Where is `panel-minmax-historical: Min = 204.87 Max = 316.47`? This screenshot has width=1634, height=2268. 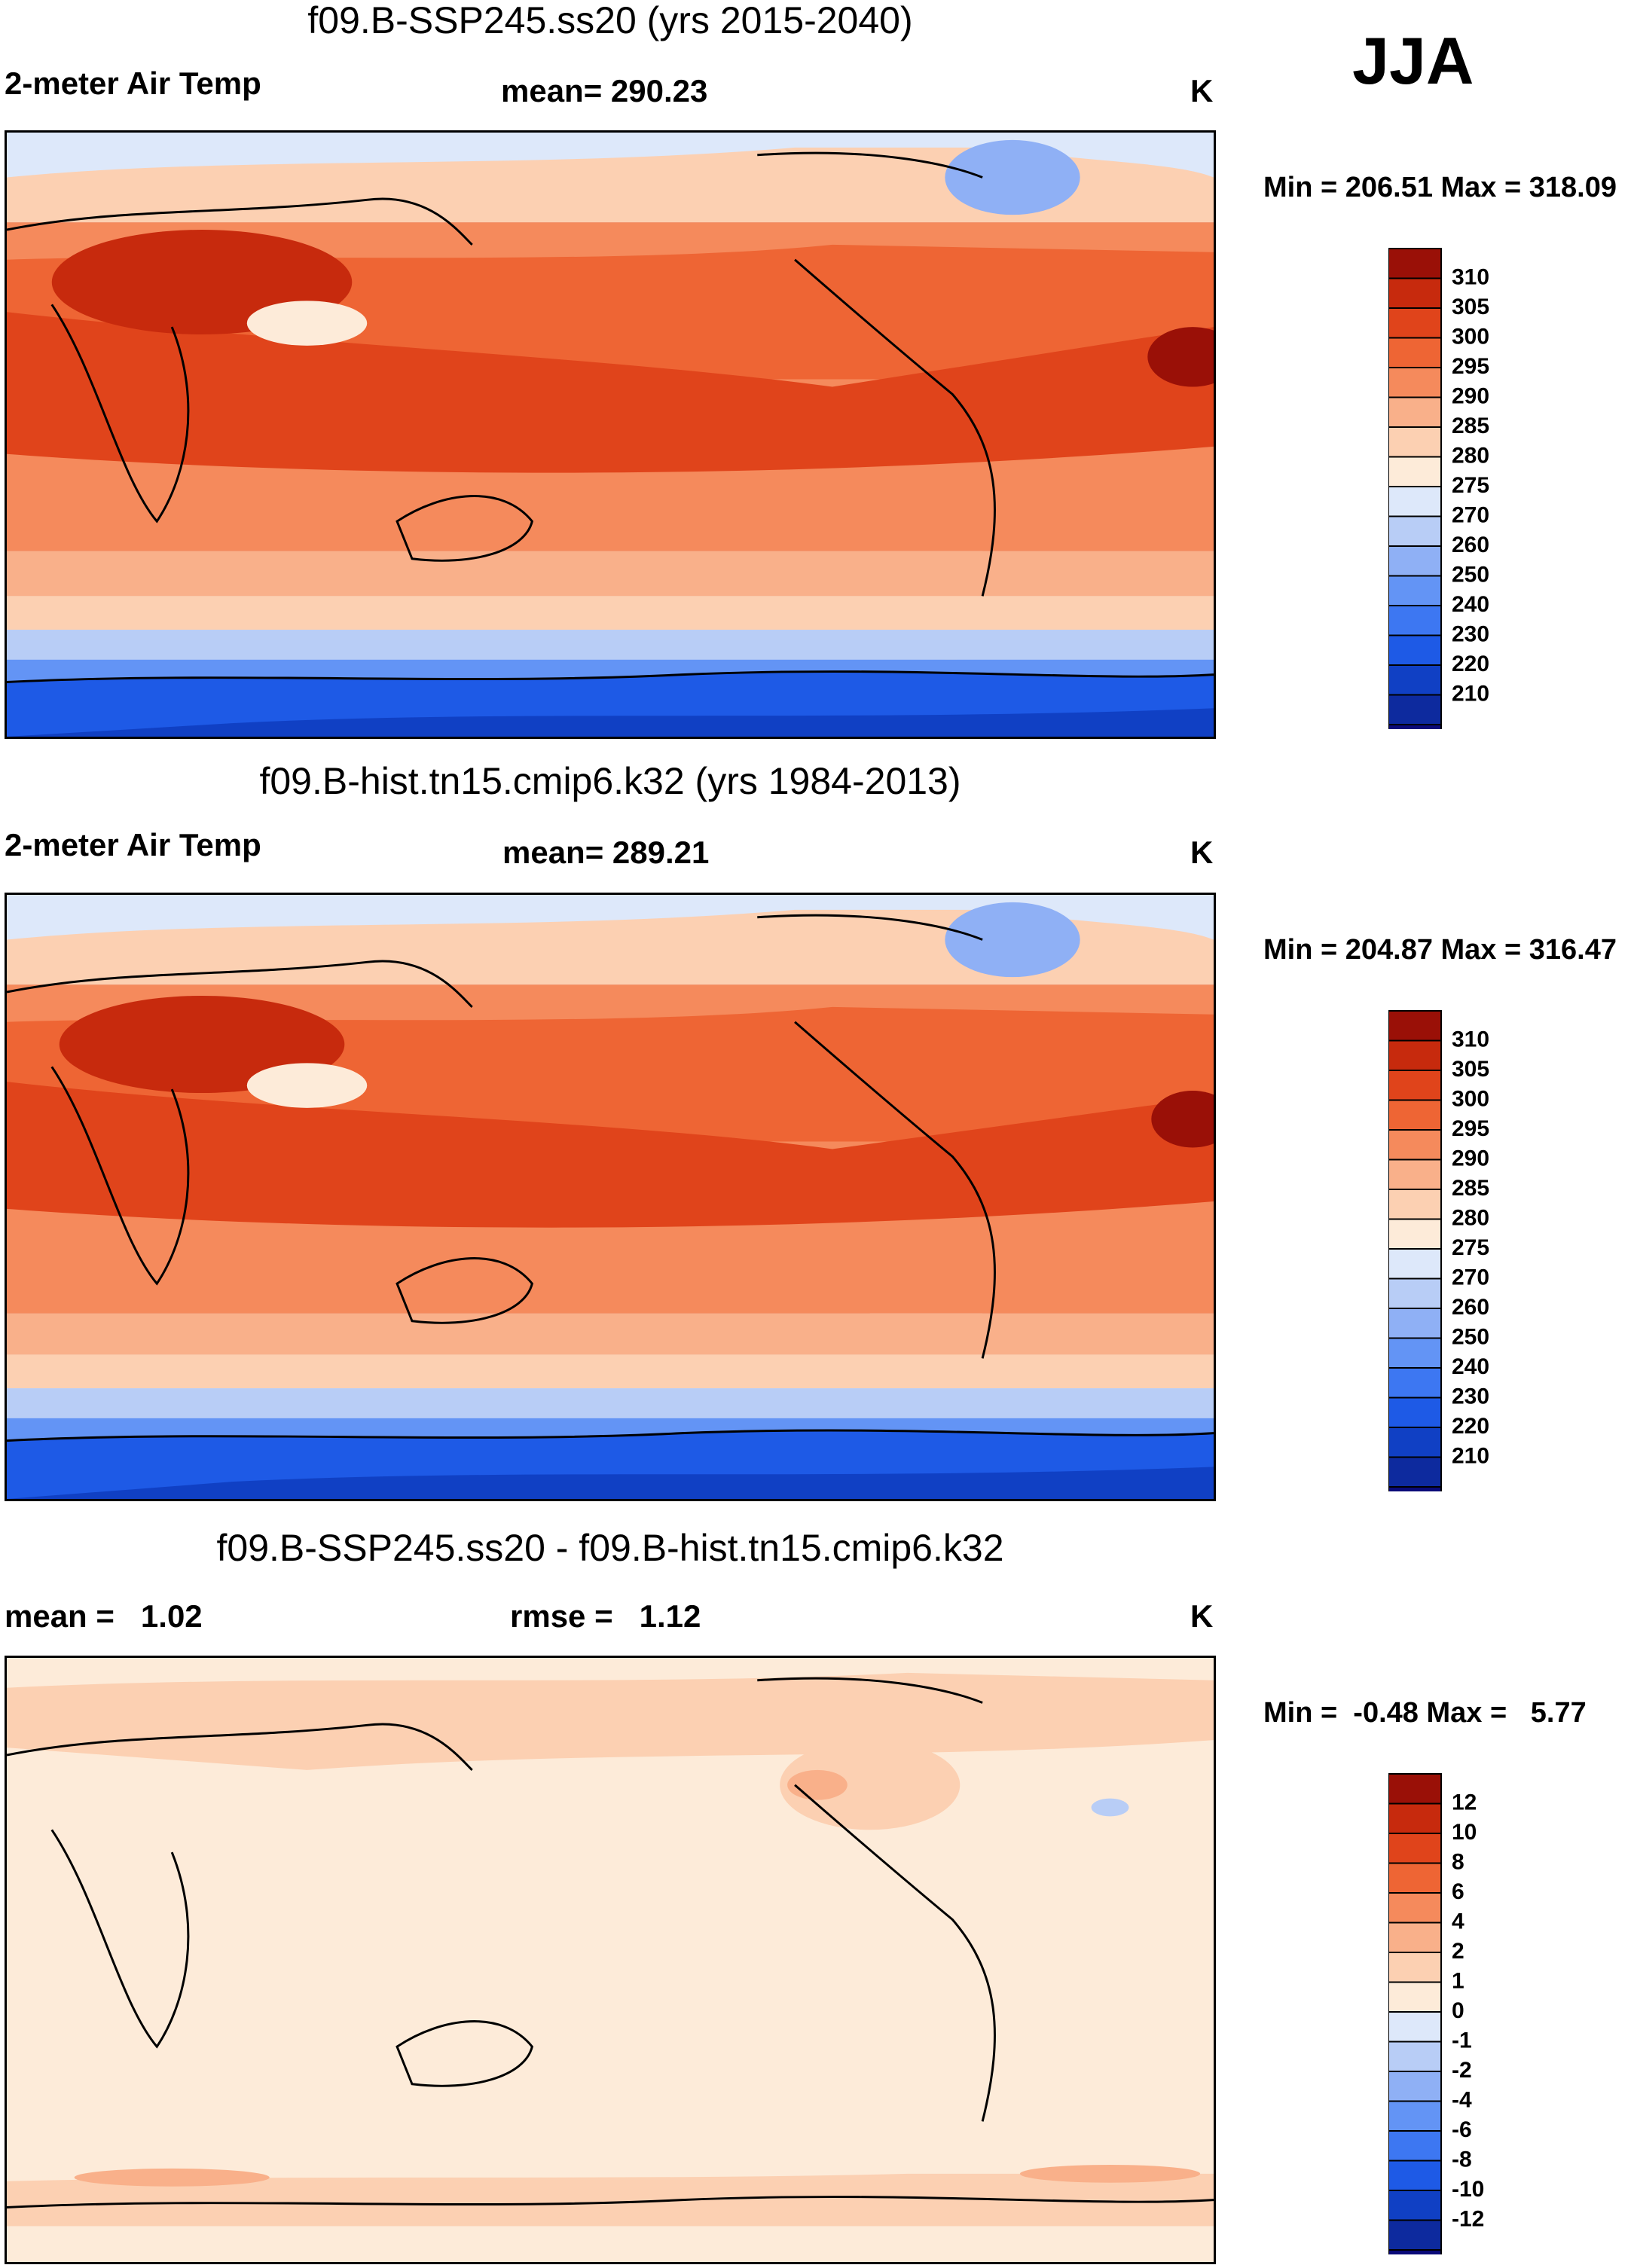
panel-minmax-historical: Min = 204.87 Max = 316.47 is located at coordinates (1440, 950).